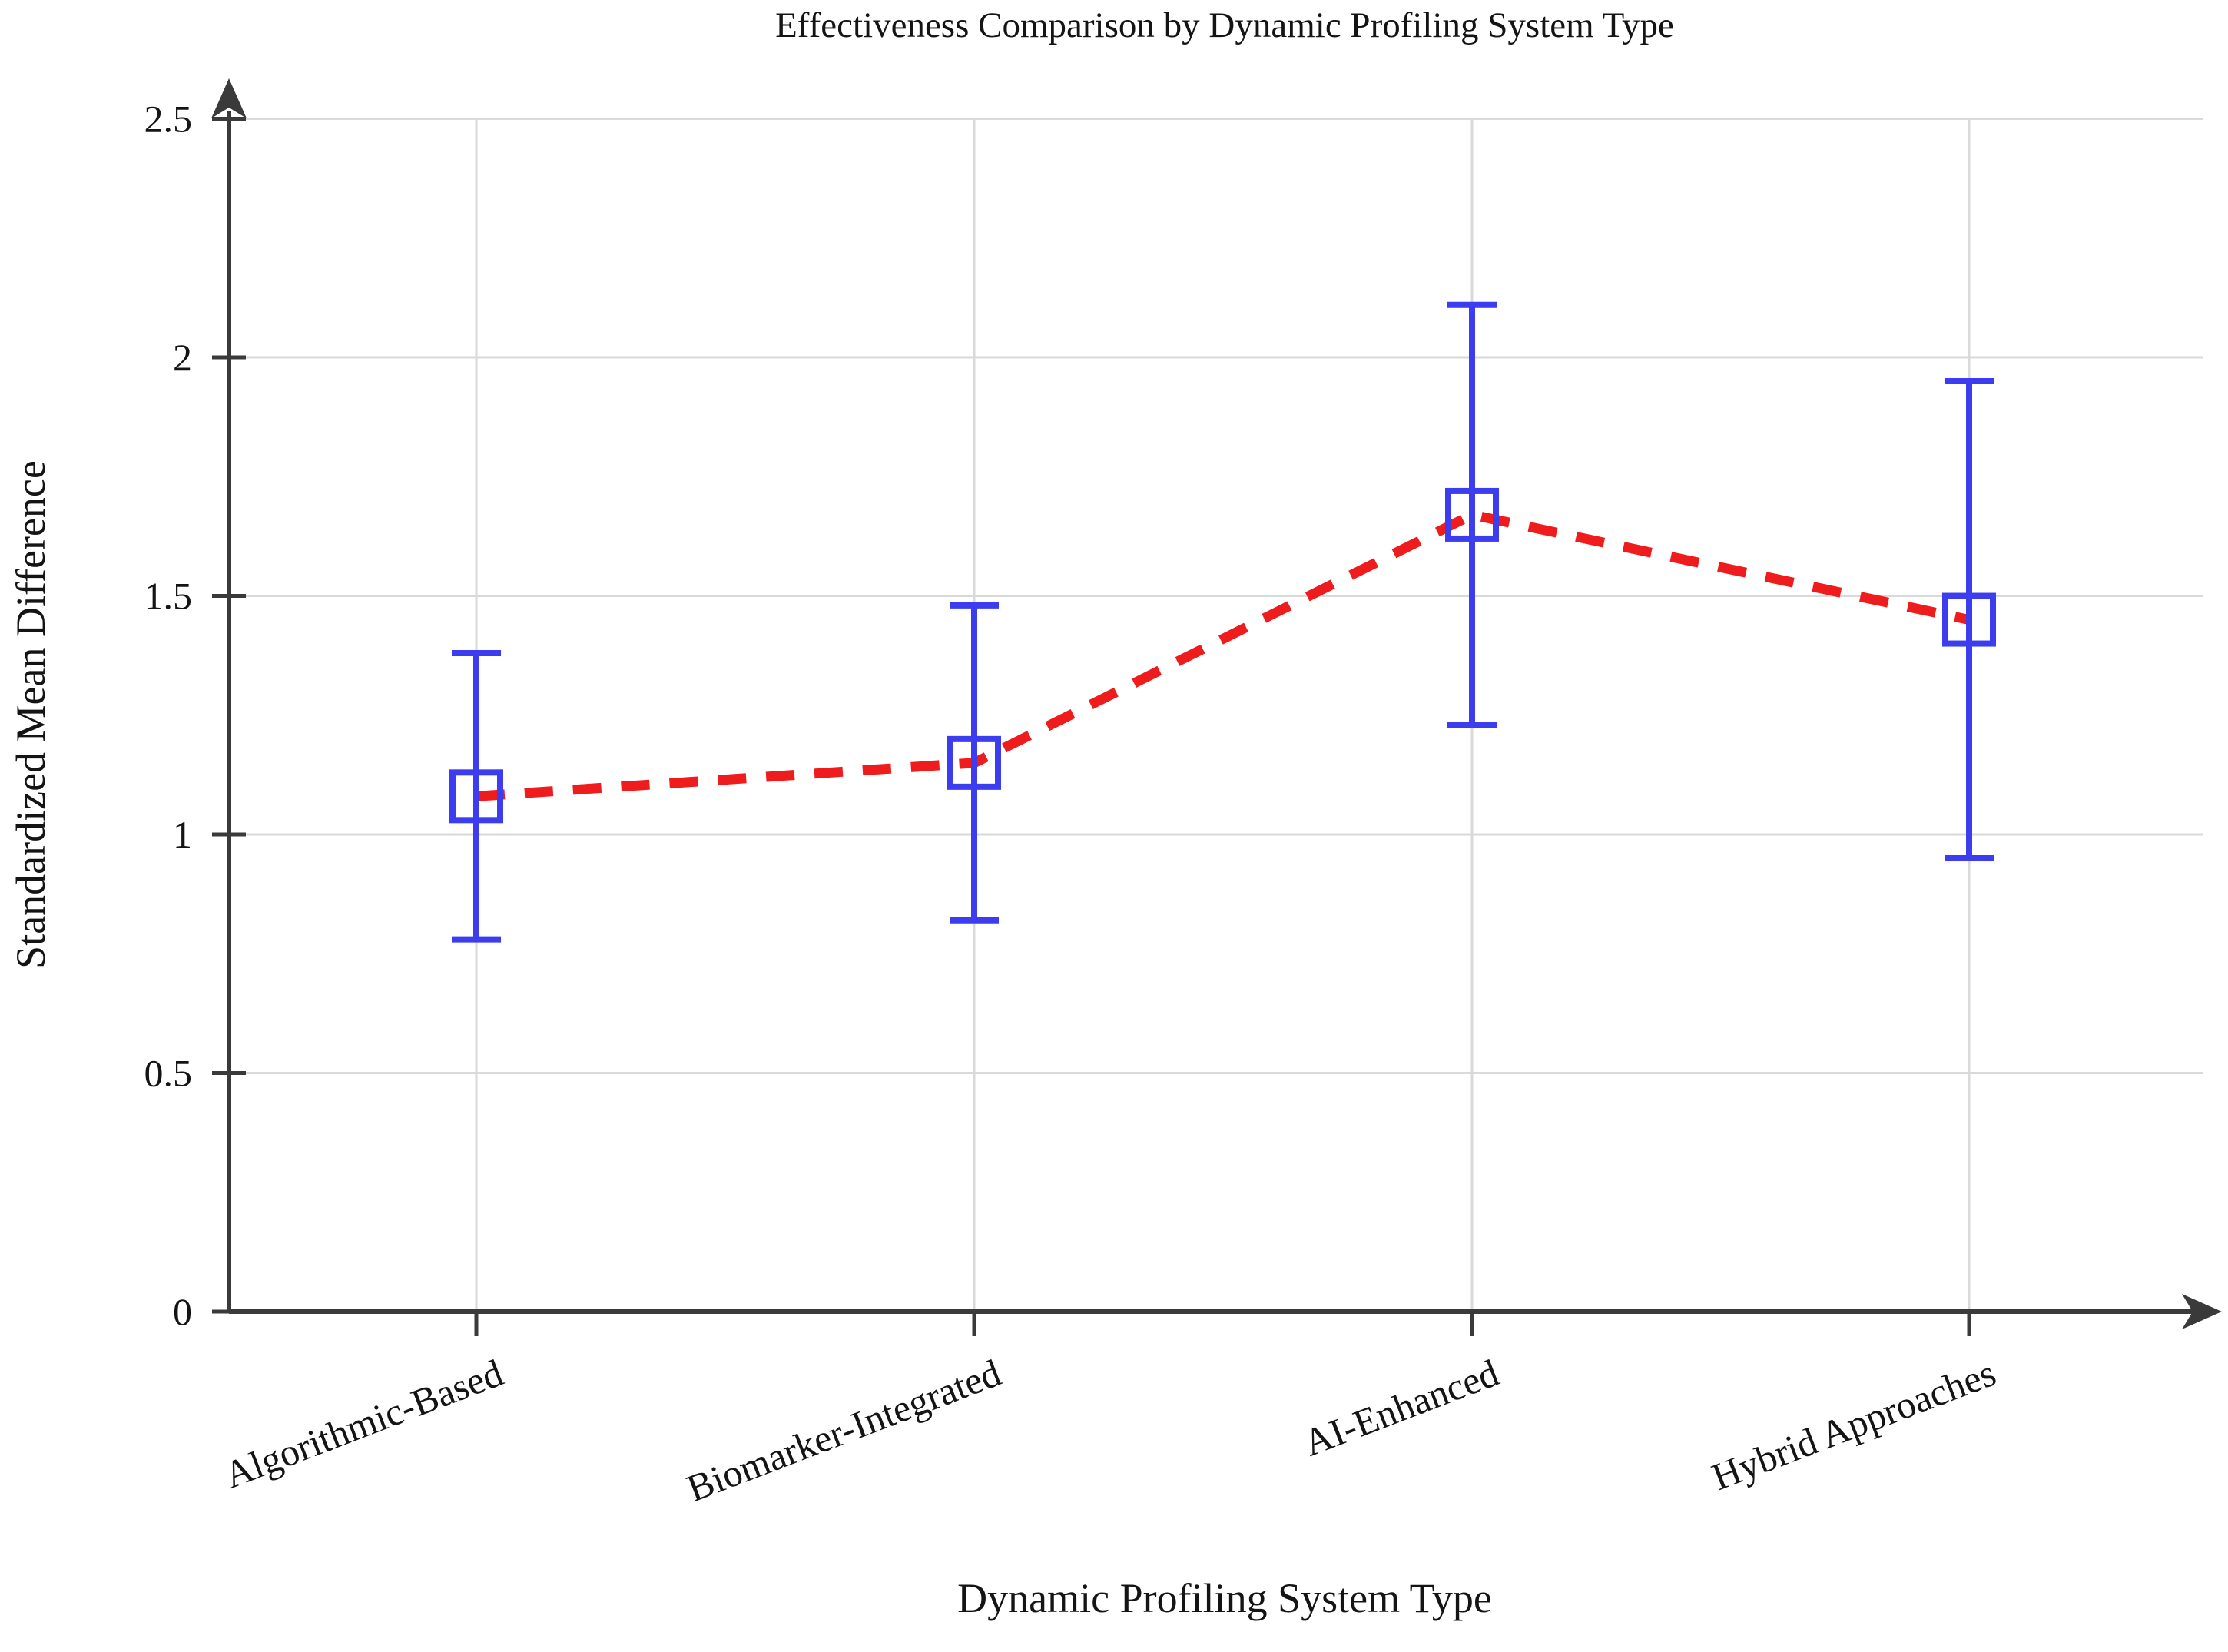  I want to click on x-tick-label-hybrid-approaches: Hybrid Approaches, so click(1853, 1424).